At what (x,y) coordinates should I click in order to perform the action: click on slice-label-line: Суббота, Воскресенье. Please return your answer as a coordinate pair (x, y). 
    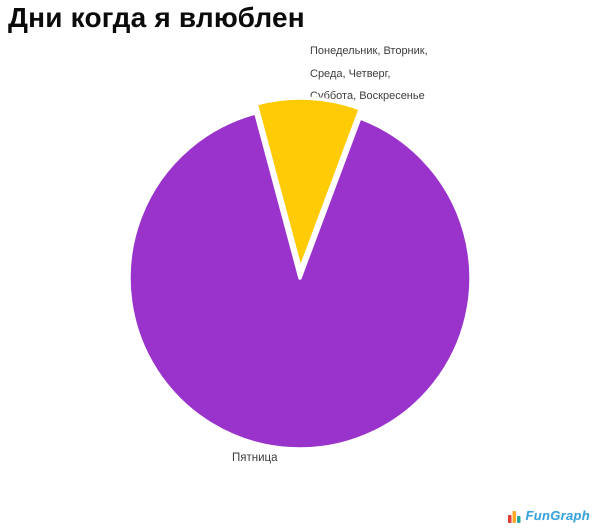
    Looking at the image, I should click on (367, 96).